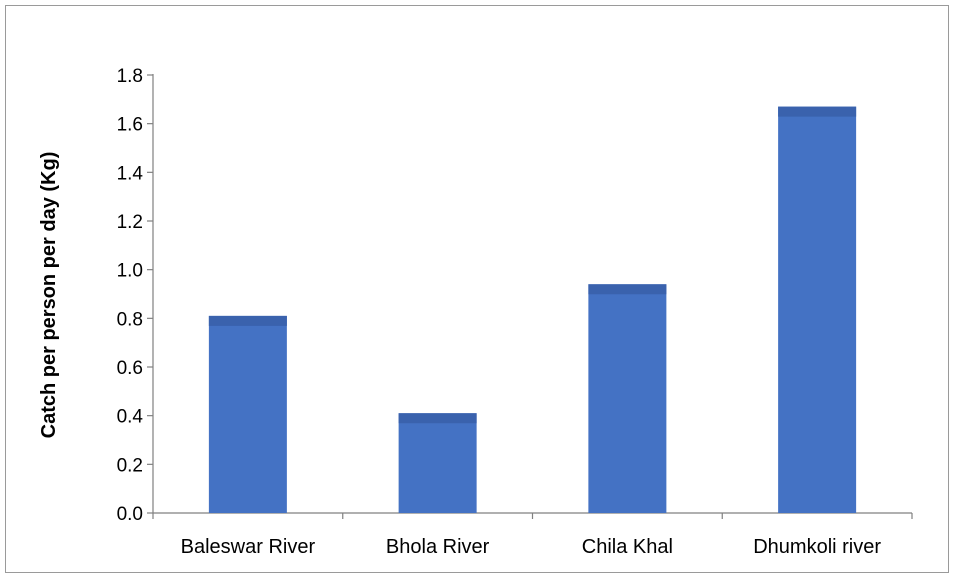  Describe the element at coordinates (49, 295) in the screenshot. I see `y-axis-title: Catch per person per day (Kg)` at that location.